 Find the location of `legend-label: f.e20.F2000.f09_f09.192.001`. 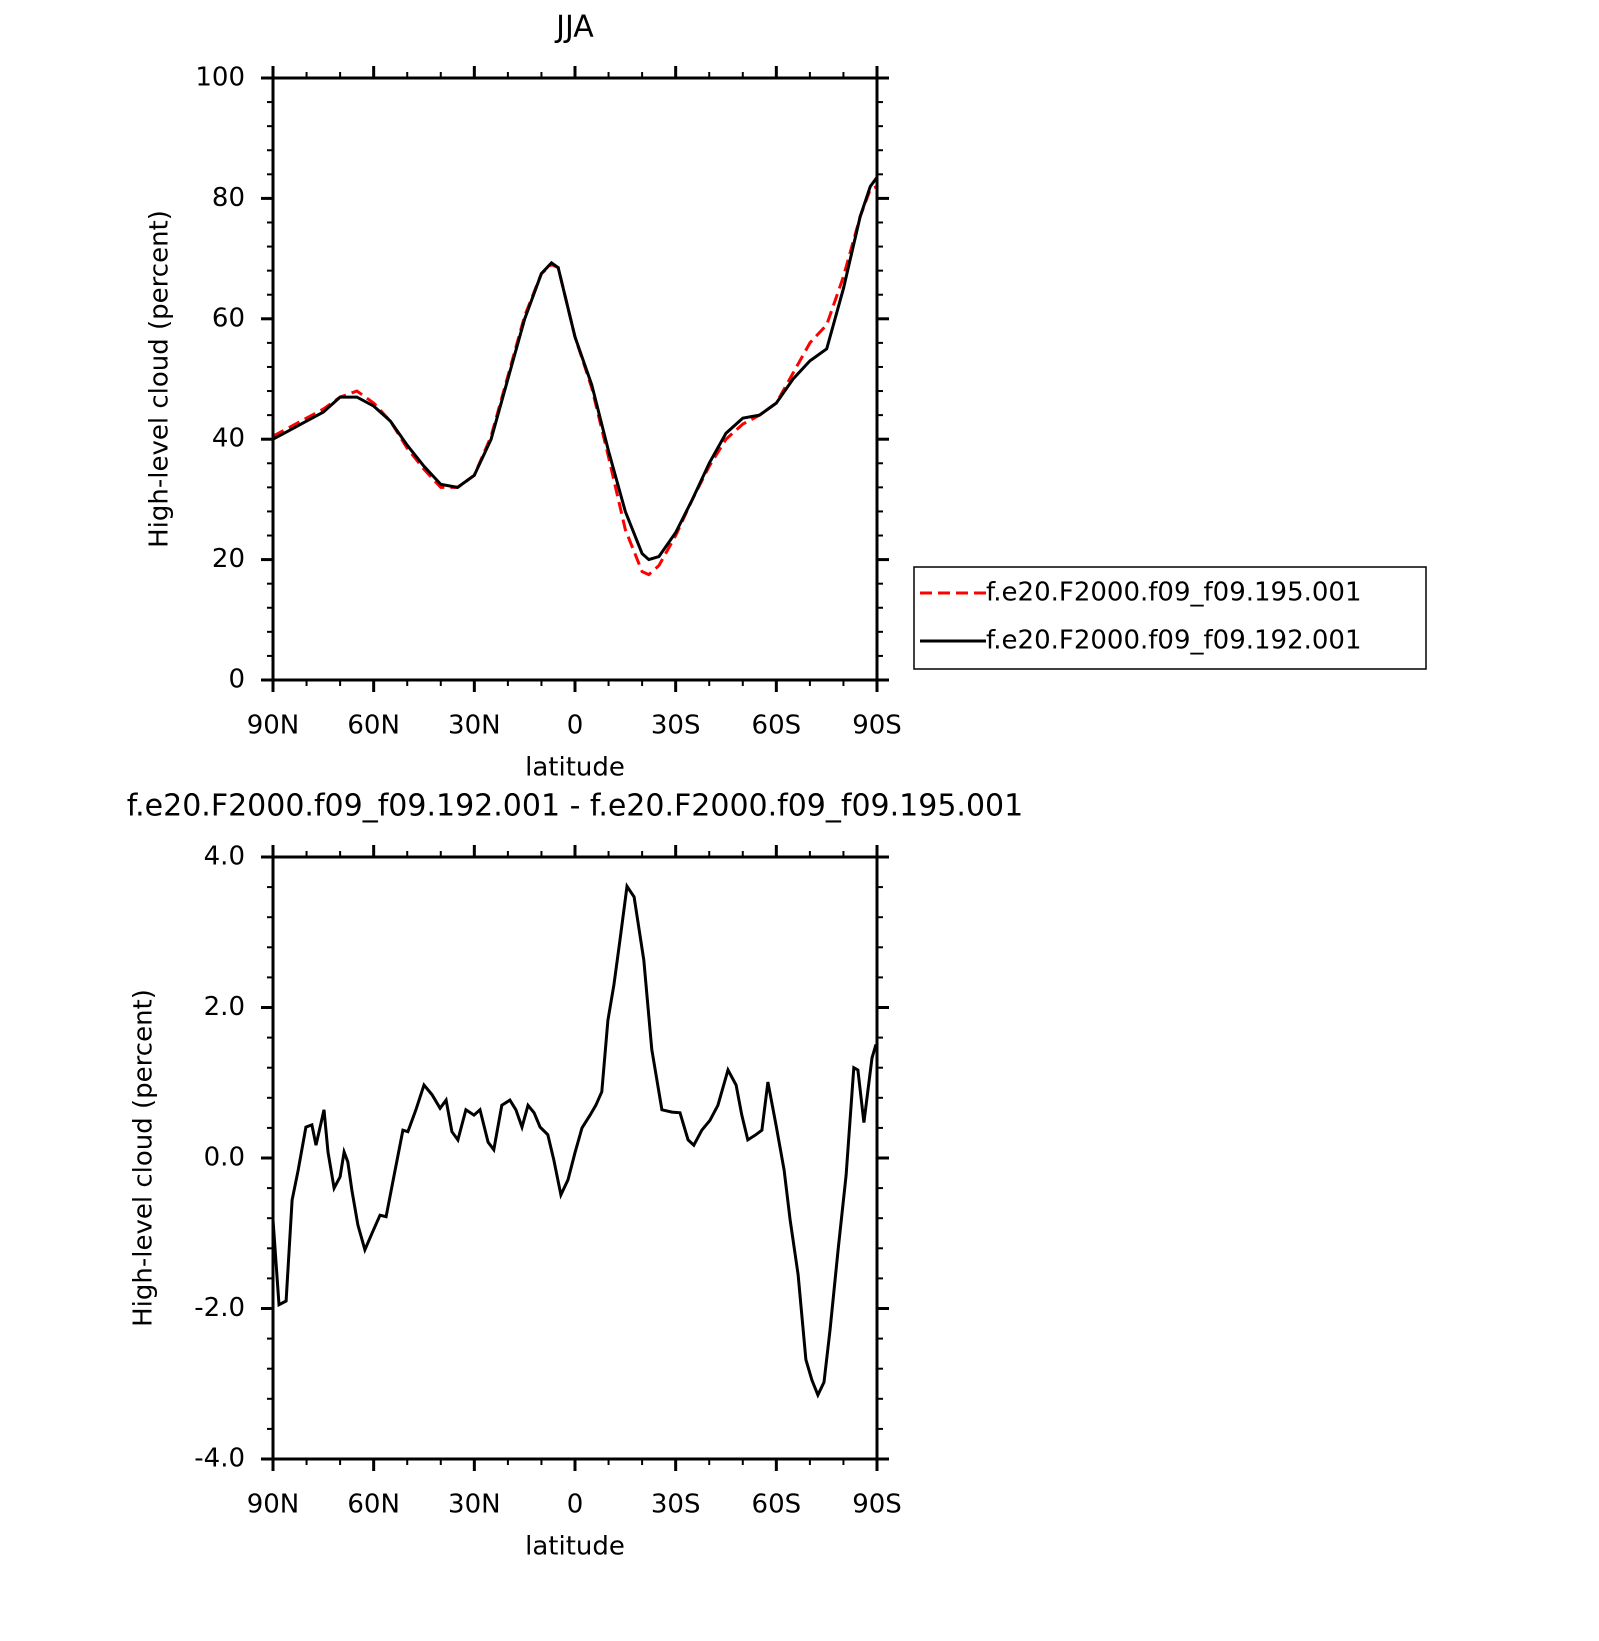

legend-label: f.e20.F2000.f09_f09.192.001 is located at coordinates (1174, 641).